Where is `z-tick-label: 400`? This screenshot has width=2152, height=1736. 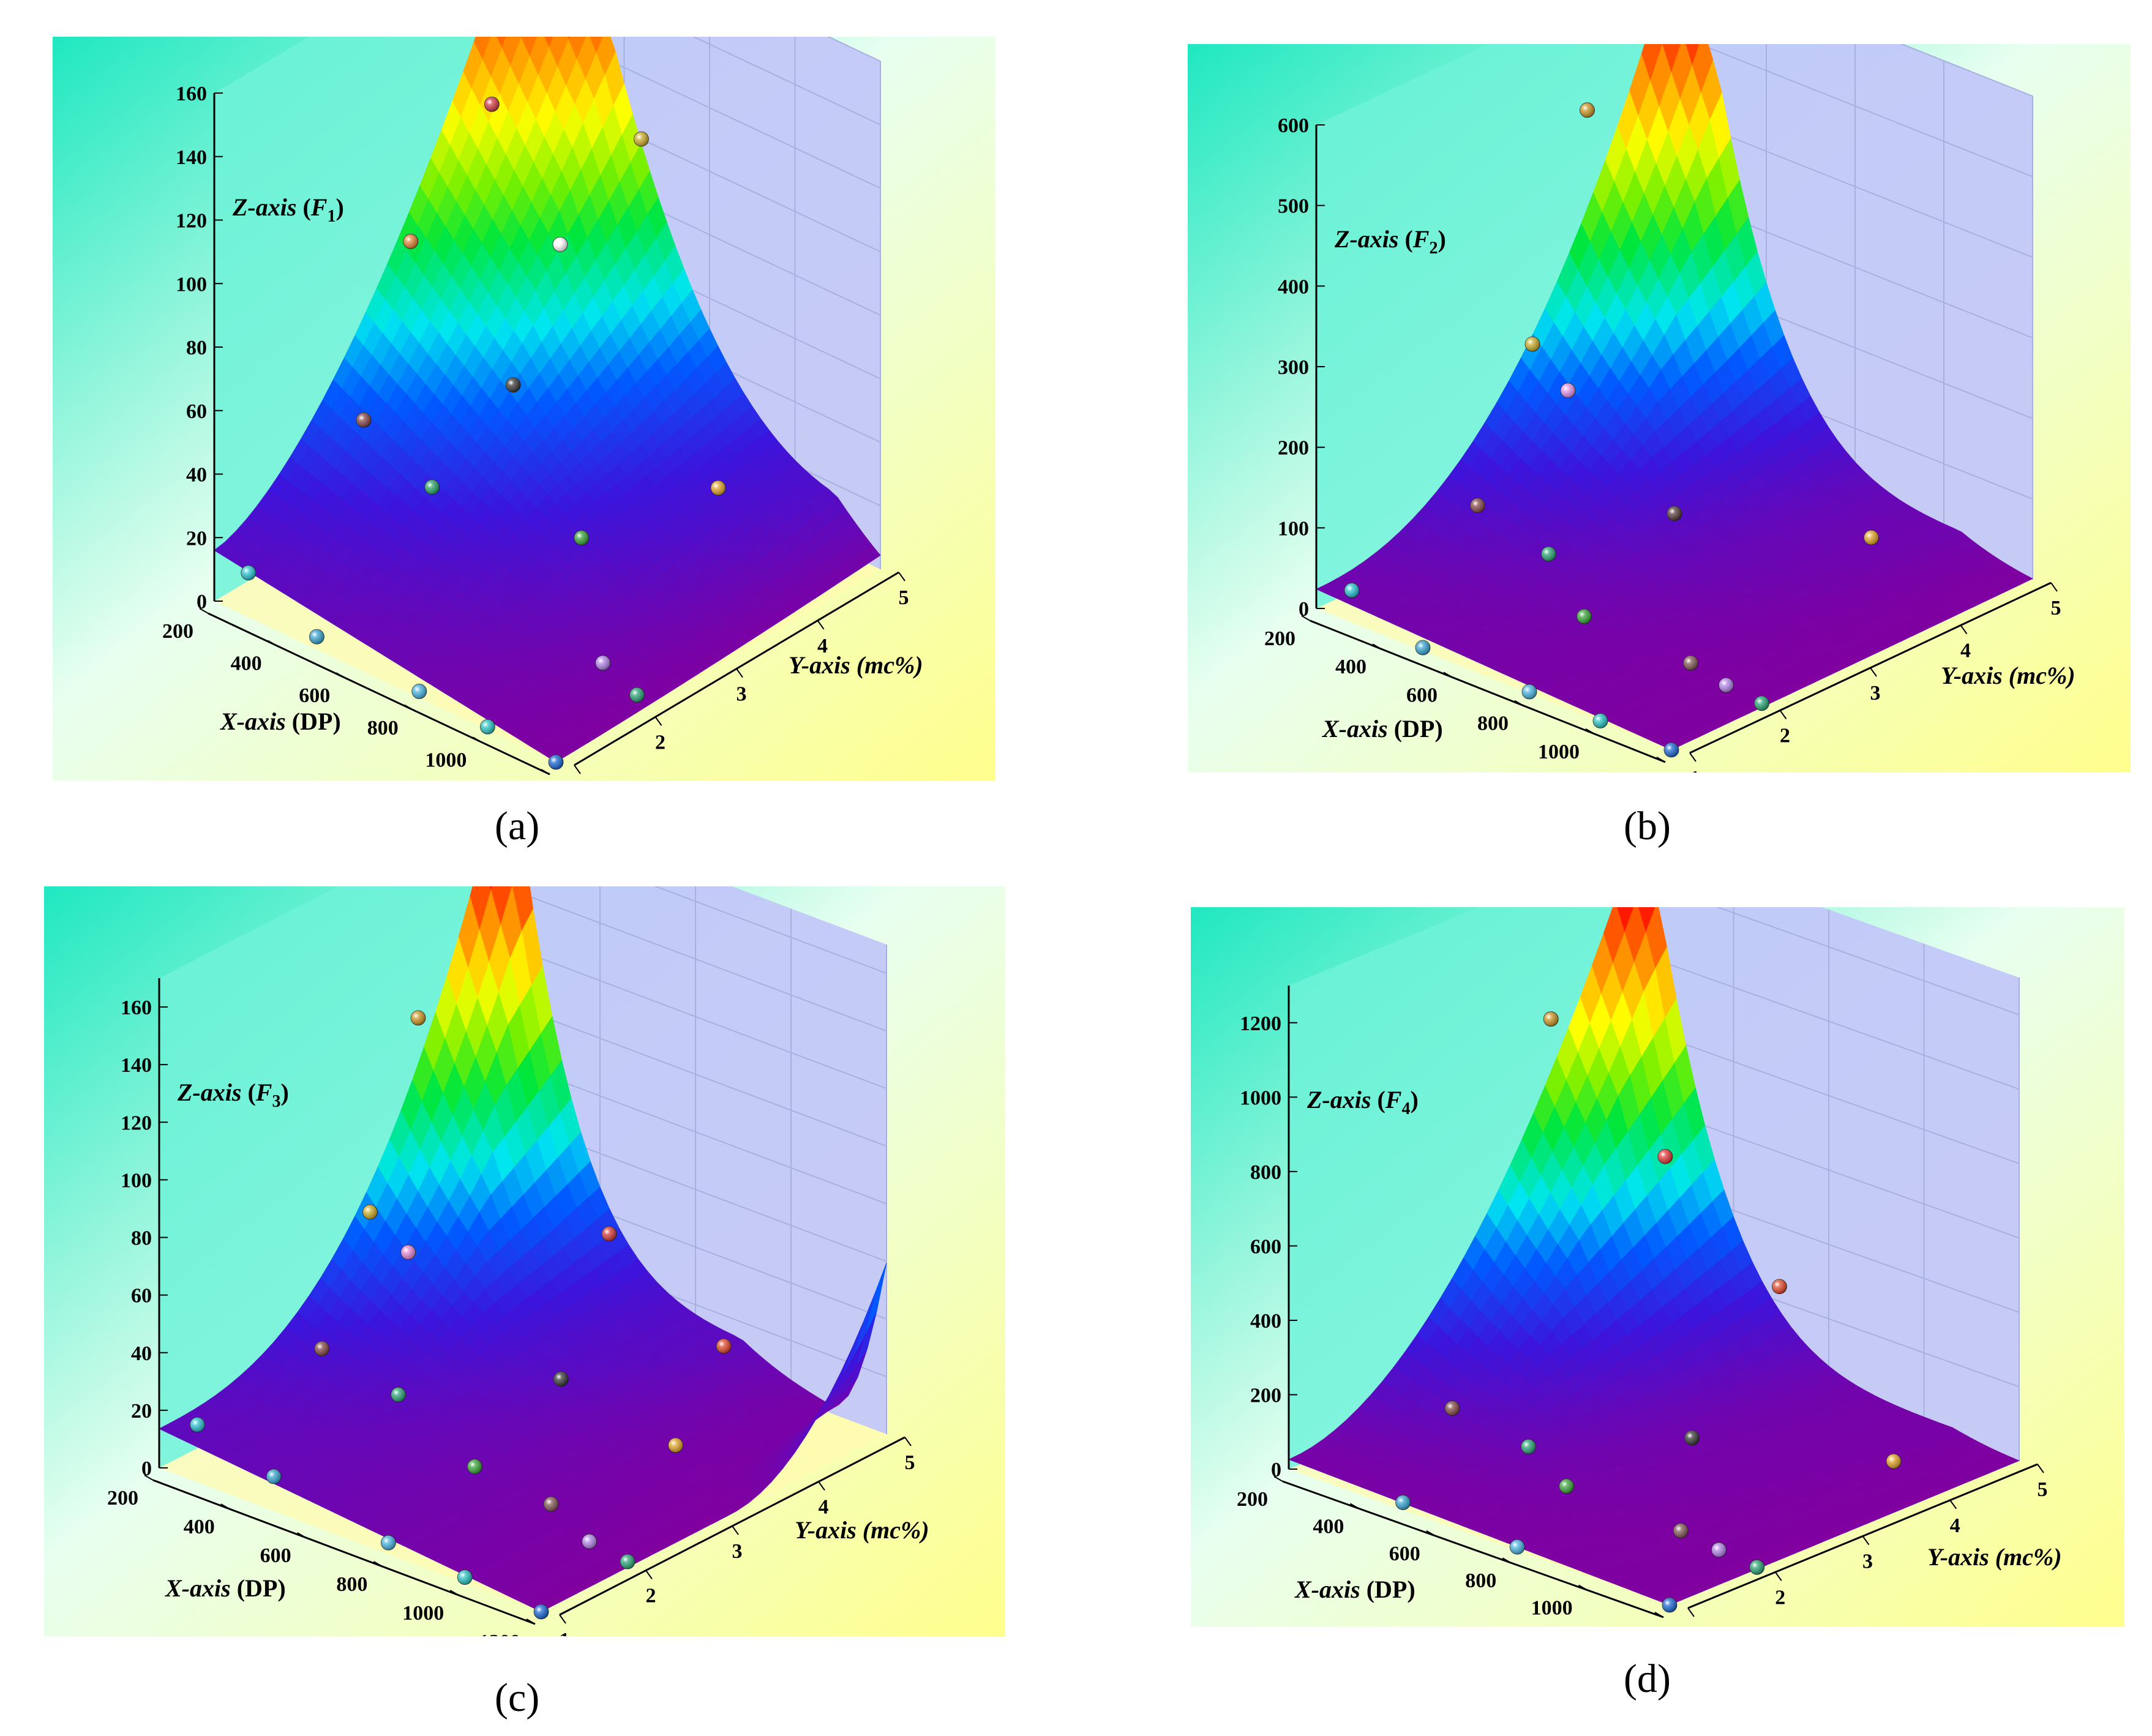 z-tick-label: 400 is located at coordinates (1293, 286).